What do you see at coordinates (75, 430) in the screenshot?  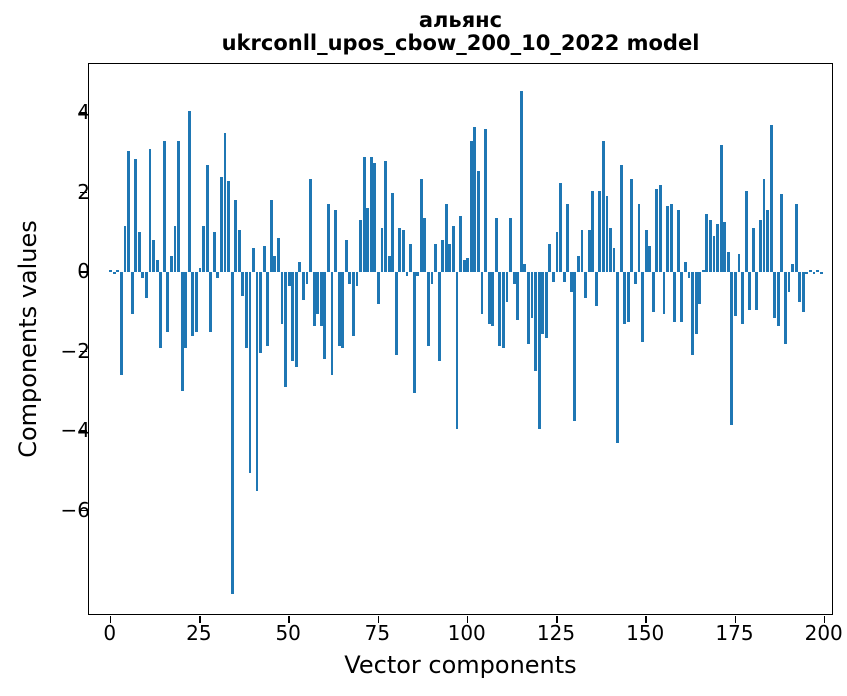 I see `y-tick-label--4: −4` at bounding box center [75, 430].